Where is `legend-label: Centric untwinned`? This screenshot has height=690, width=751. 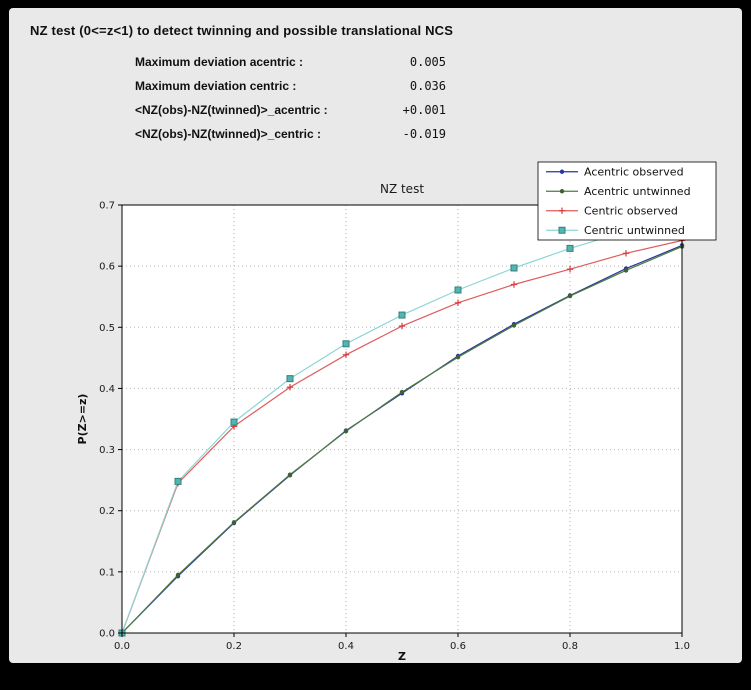
legend-label: Centric untwinned is located at coordinates (634, 230).